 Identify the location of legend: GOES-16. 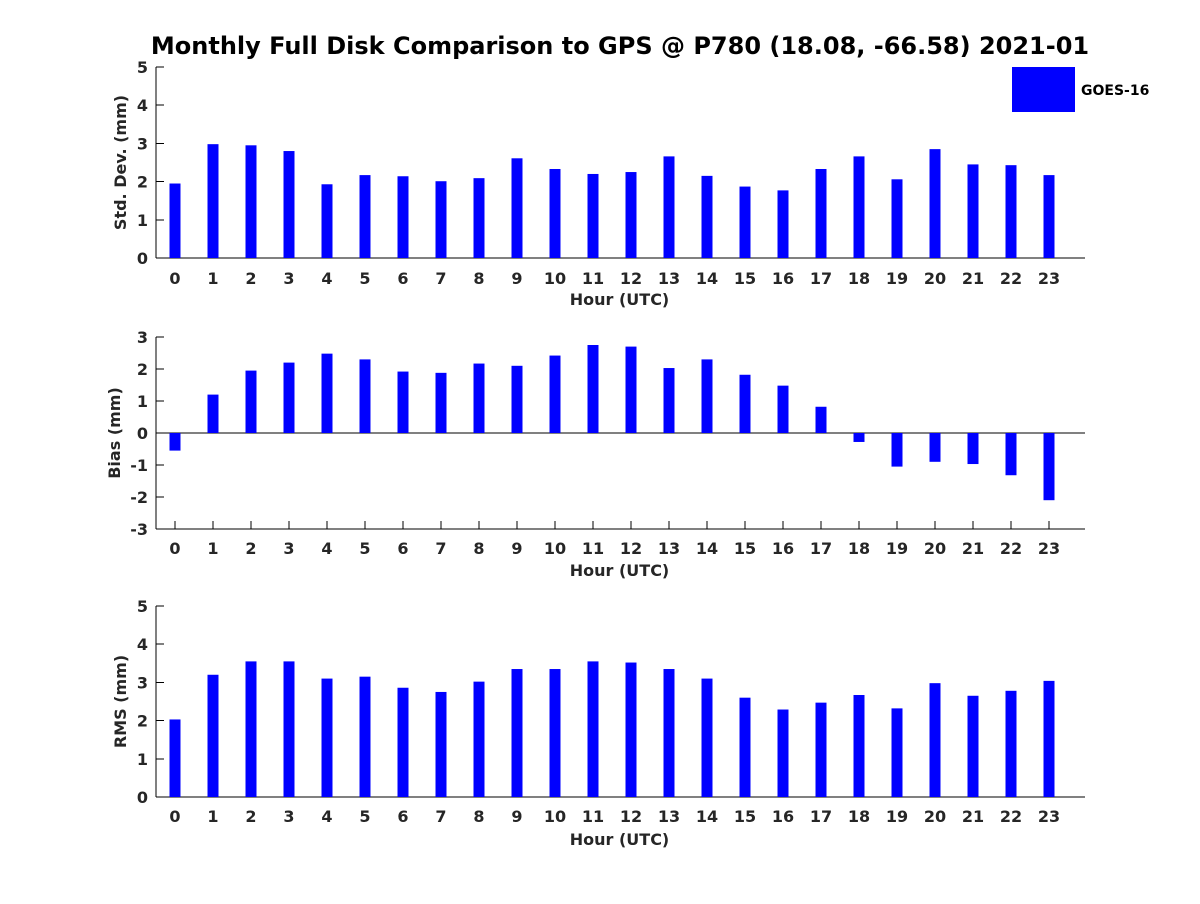
(1080, 89).